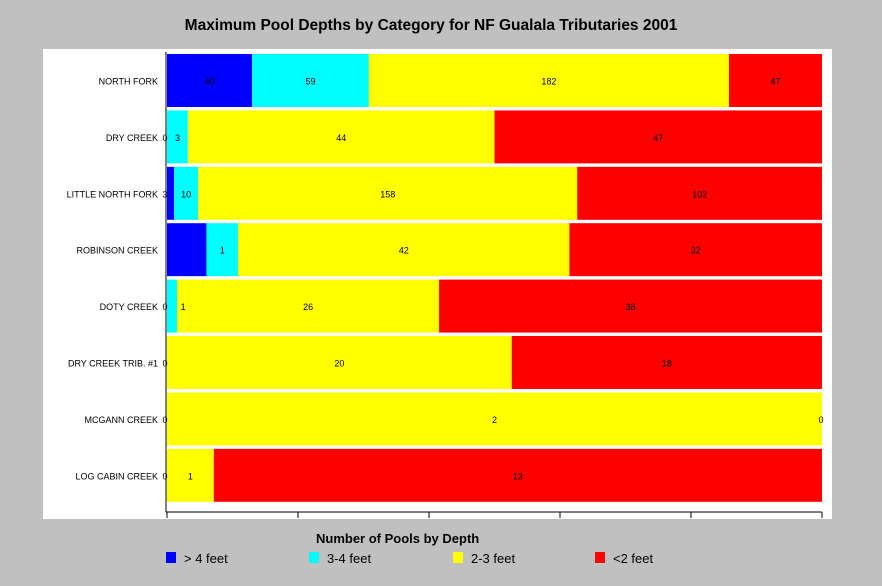 Image resolution: width=882 pixels, height=586 pixels. I want to click on category-label: LITTLE NORTH FORK, so click(112, 194).